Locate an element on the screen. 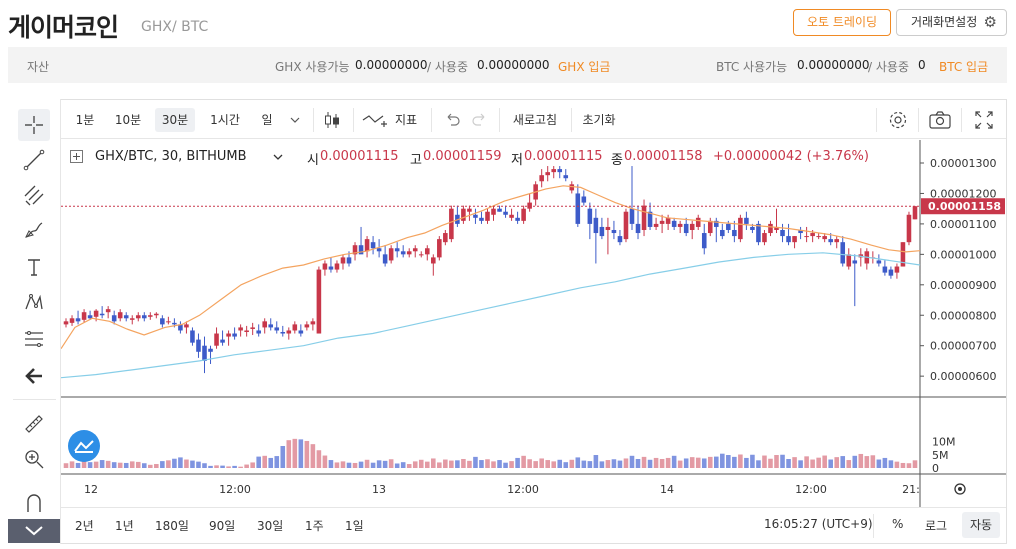  reset-button: 초기화 is located at coordinates (599, 120).